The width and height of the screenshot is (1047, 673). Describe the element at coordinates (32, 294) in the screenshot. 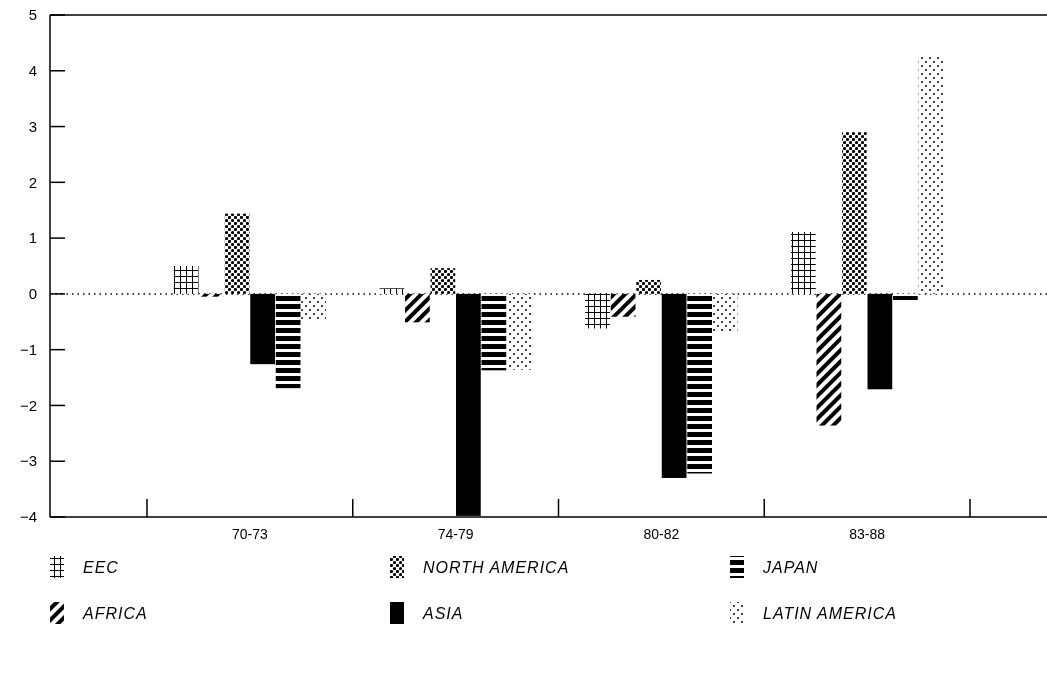

I see `y-tick-label: 0` at that location.